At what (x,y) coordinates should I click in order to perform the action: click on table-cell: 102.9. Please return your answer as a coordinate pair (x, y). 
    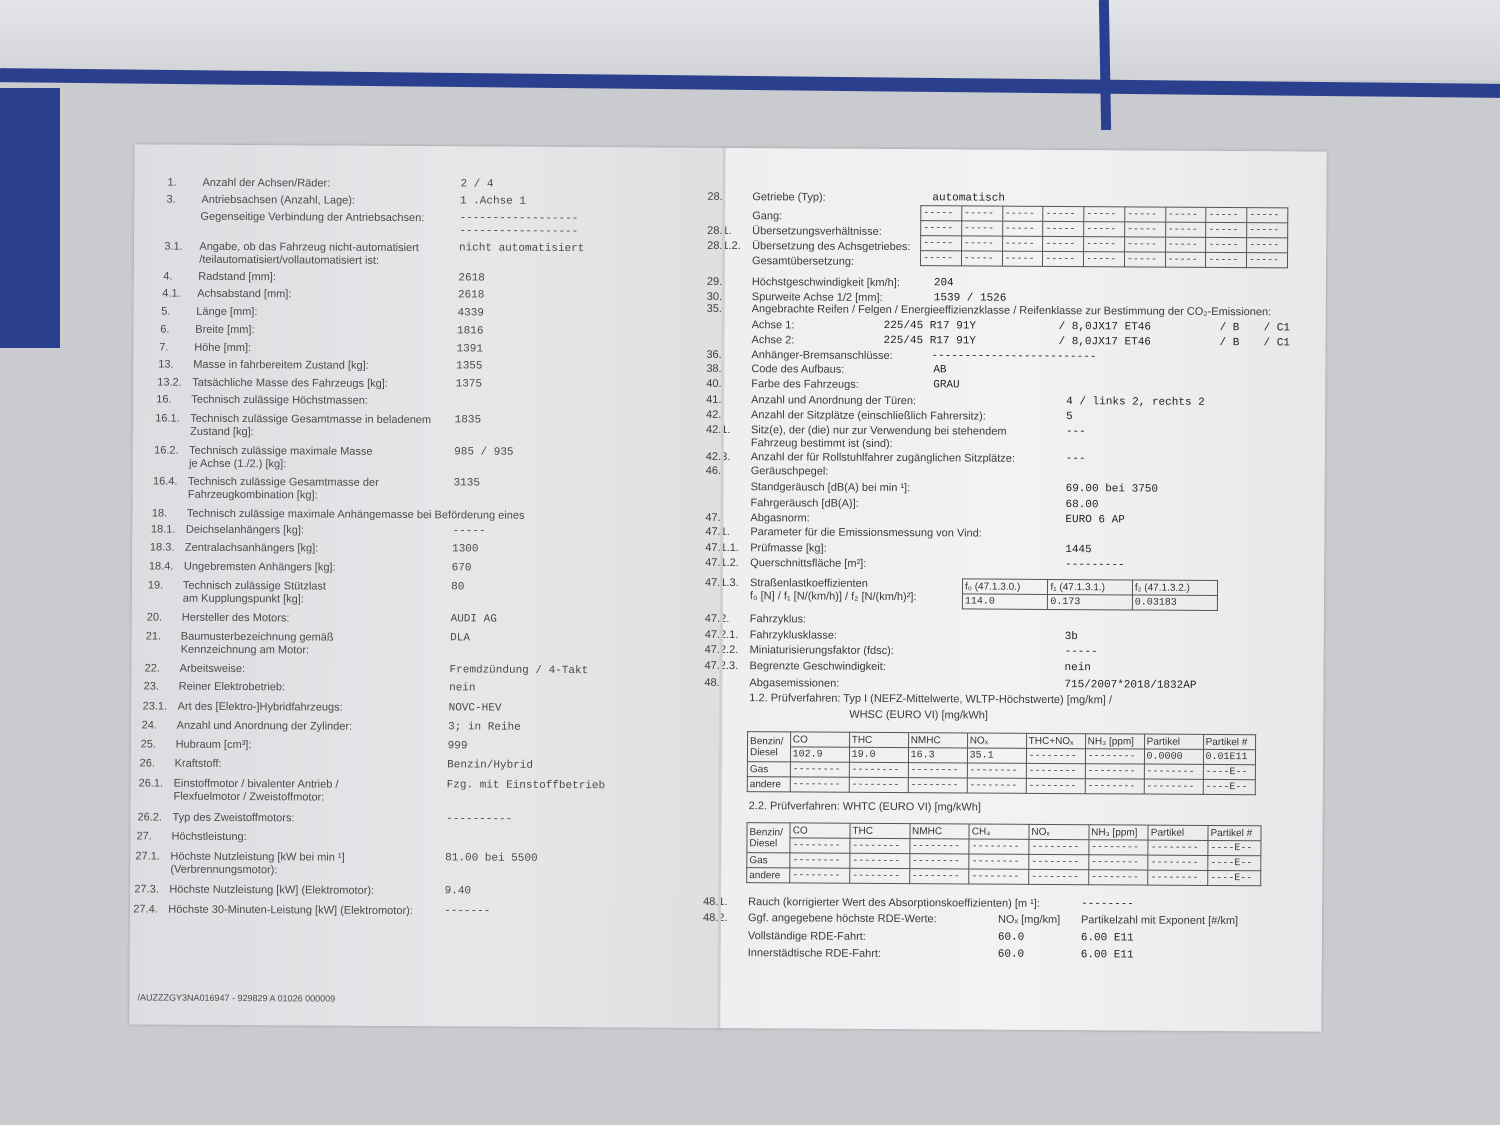
    Looking at the image, I should click on (820, 754).